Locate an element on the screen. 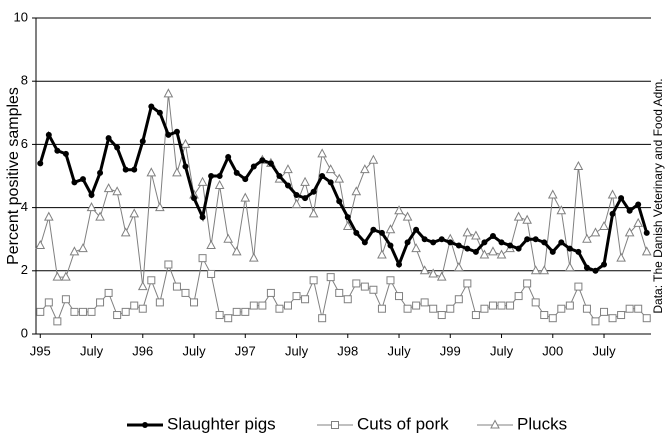 This screenshot has width=669, height=439. series-line is located at coordinates (343, 289).